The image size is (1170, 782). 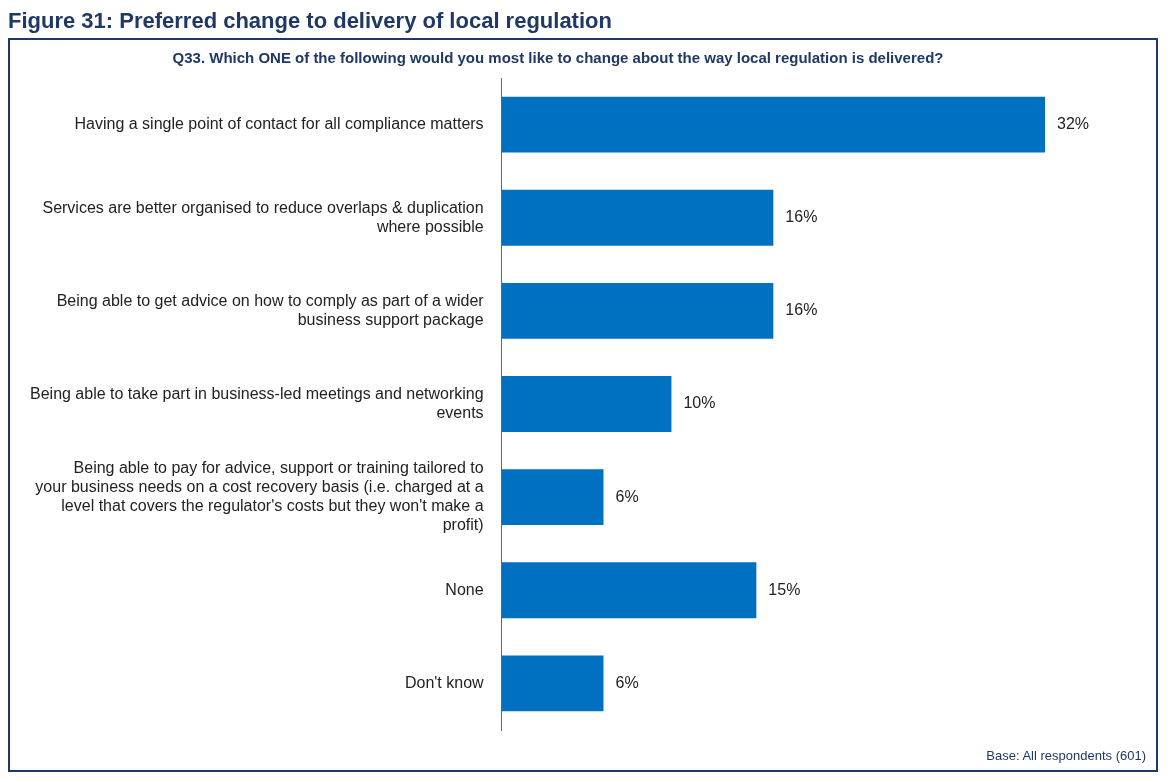 What do you see at coordinates (699, 403) in the screenshot?
I see `data-label: 10%` at bounding box center [699, 403].